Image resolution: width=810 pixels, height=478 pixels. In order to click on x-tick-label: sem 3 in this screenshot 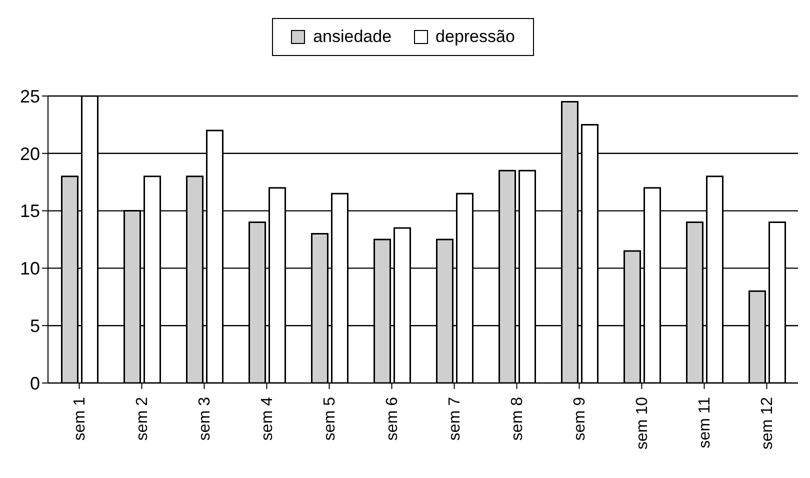, I will do `click(205, 418)`.